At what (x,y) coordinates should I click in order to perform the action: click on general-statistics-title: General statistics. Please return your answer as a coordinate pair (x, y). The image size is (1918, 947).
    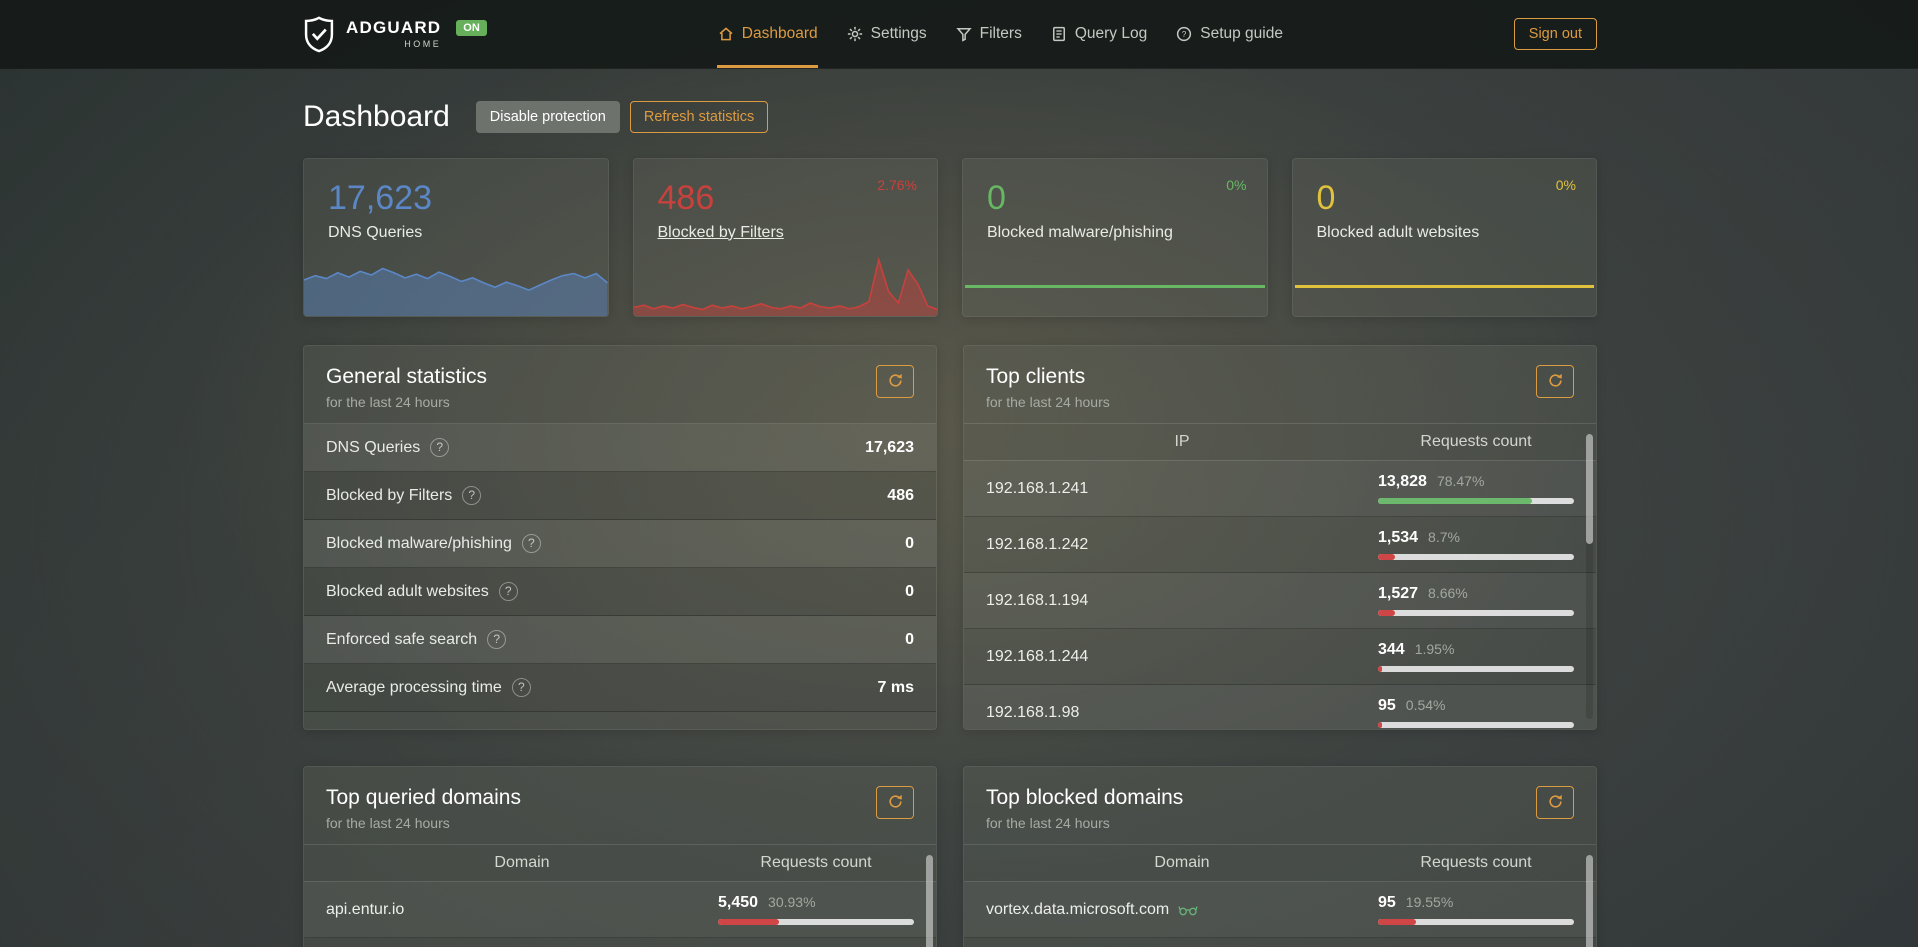
    Looking at the image, I should click on (407, 376).